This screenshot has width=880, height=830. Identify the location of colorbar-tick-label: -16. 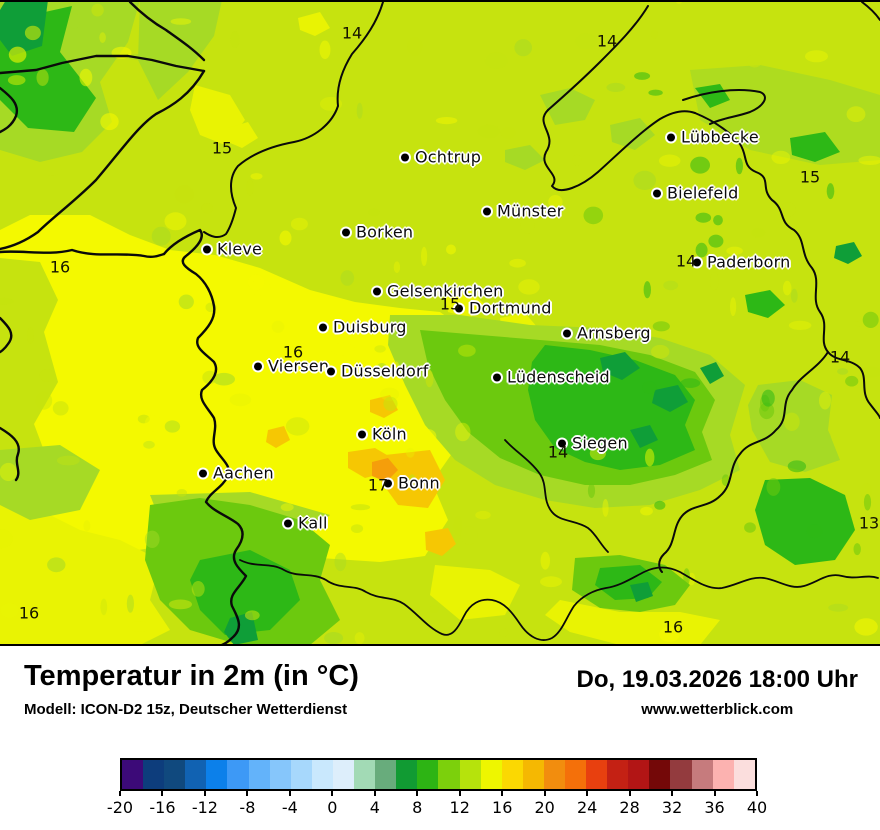
(162, 807).